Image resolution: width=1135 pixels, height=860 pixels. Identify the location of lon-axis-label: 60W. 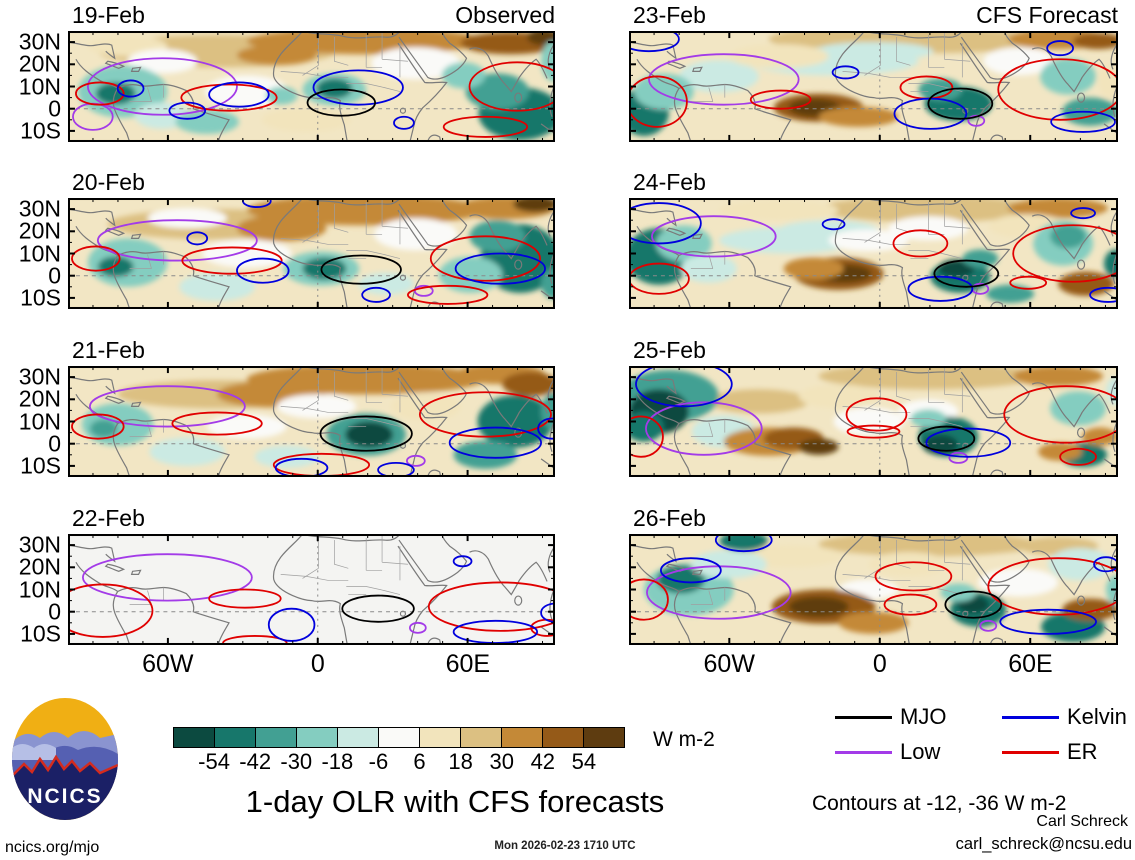
(729, 664).